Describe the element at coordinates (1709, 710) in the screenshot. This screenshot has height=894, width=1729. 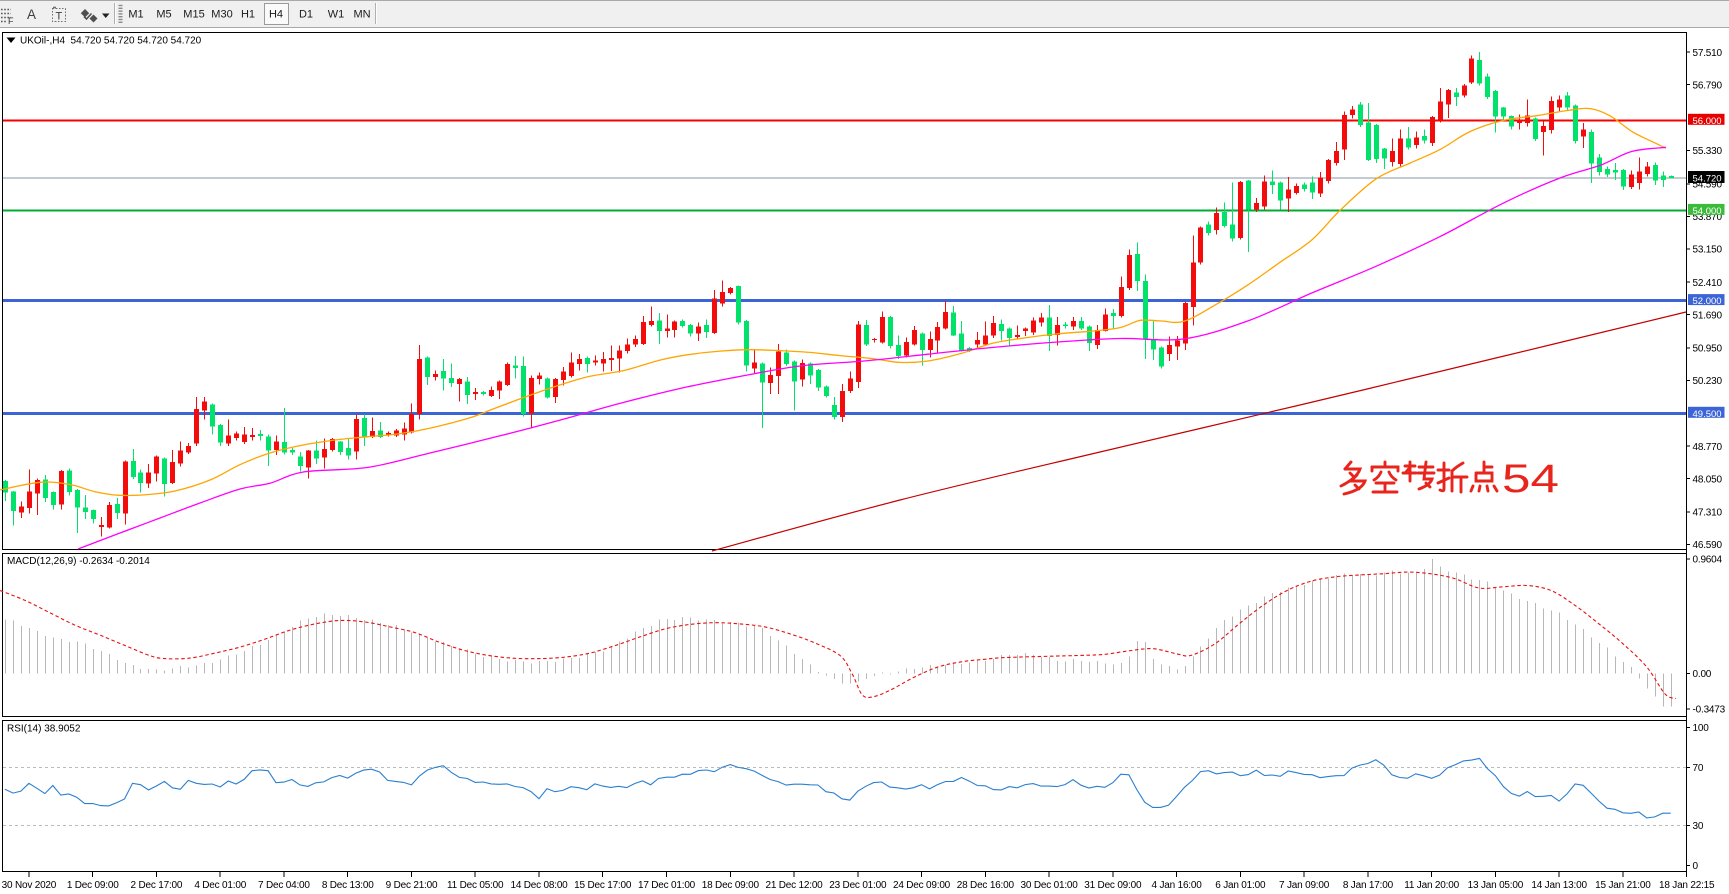
I see `svg-text: -0.3473` at that location.